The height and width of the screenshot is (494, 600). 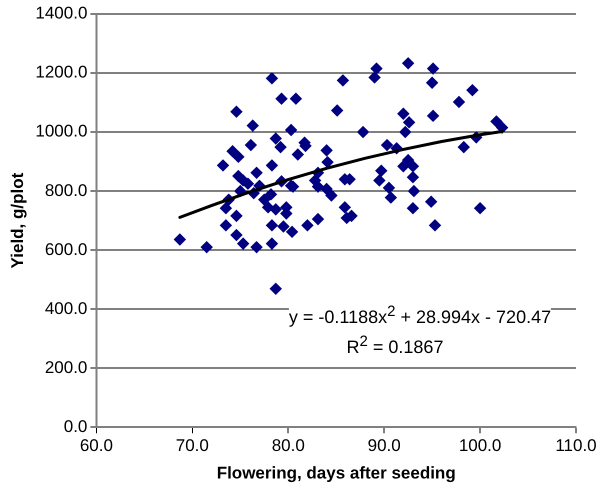 What do you see at coordinates (61, 13) in the screenshot?
I see `y-tick-label: 1400.0` at bounding box center [61, 13].